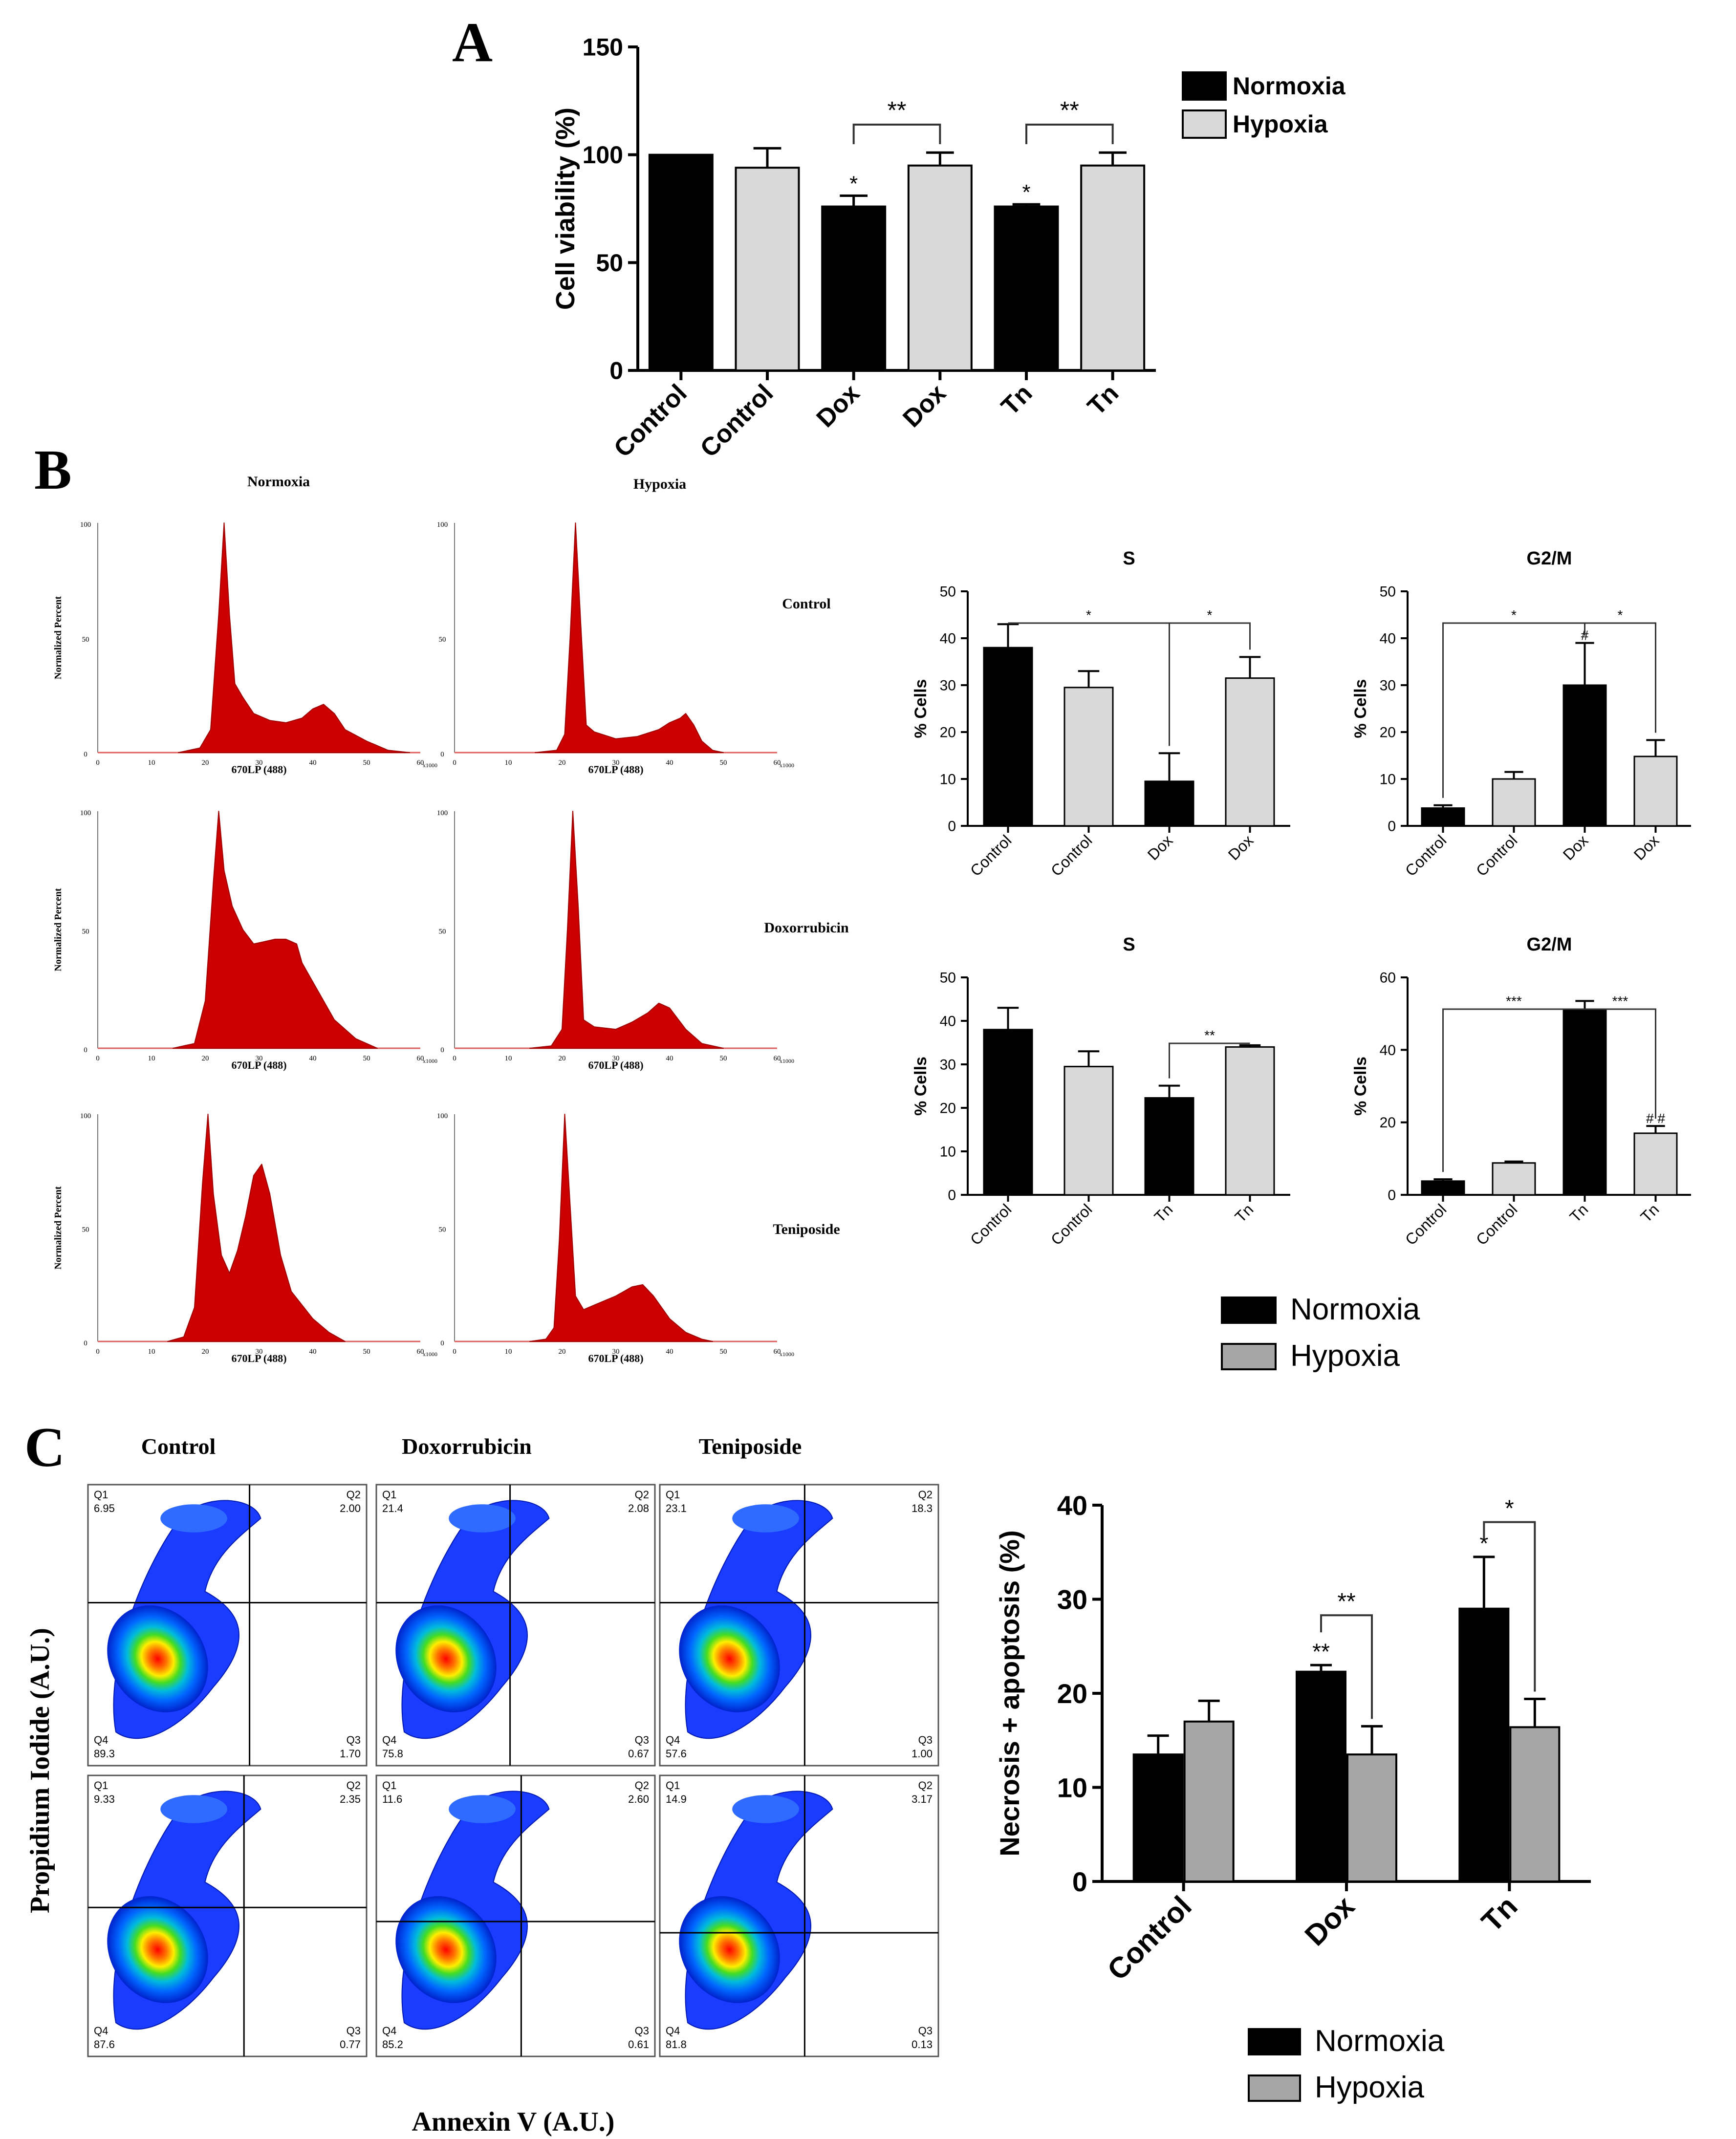  I want to click on hist-x-tick-label: 30, so click(259, 763).